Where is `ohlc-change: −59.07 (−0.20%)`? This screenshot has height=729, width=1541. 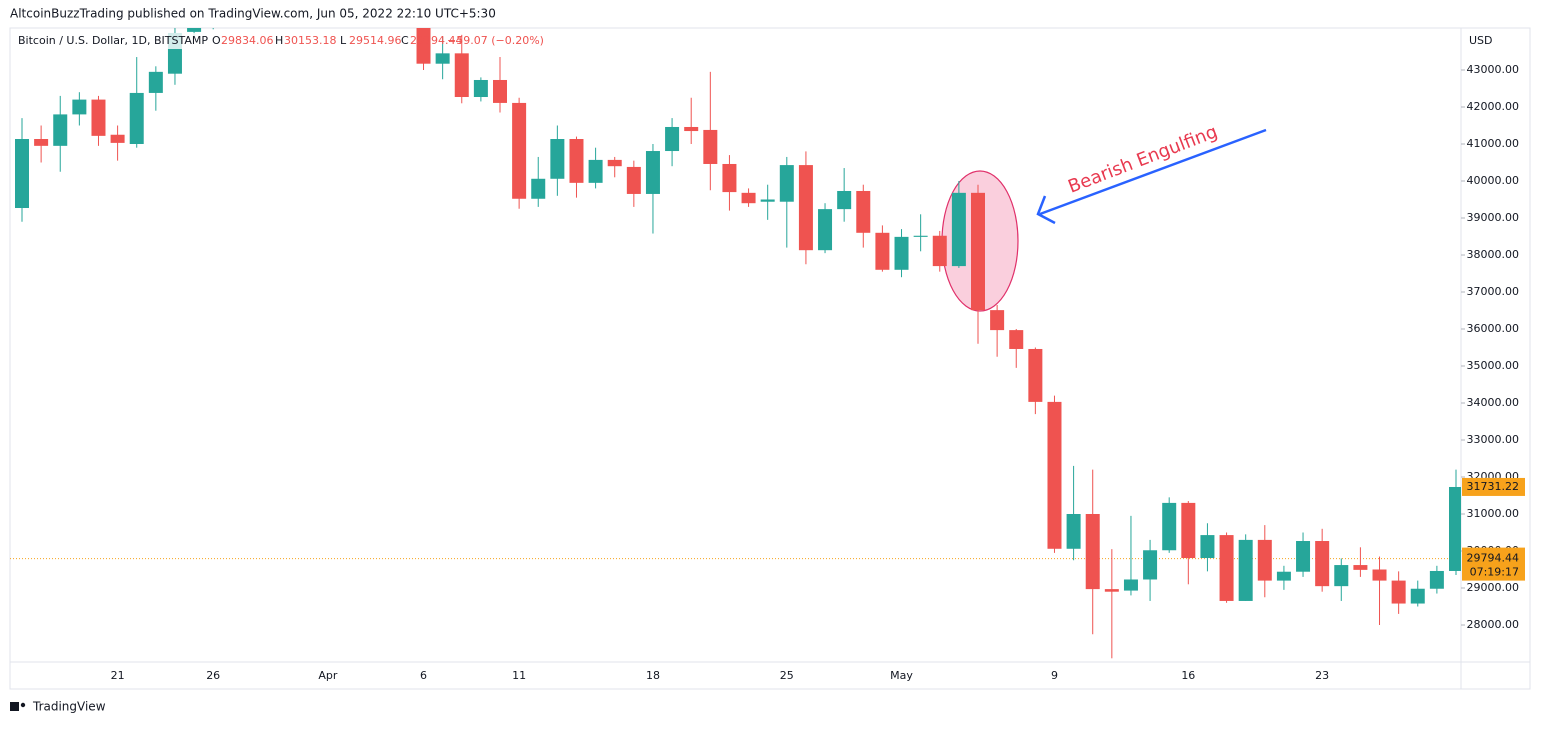
ohlc-change: −59.07 (−0.20%) is located at coordinates (495, 40).